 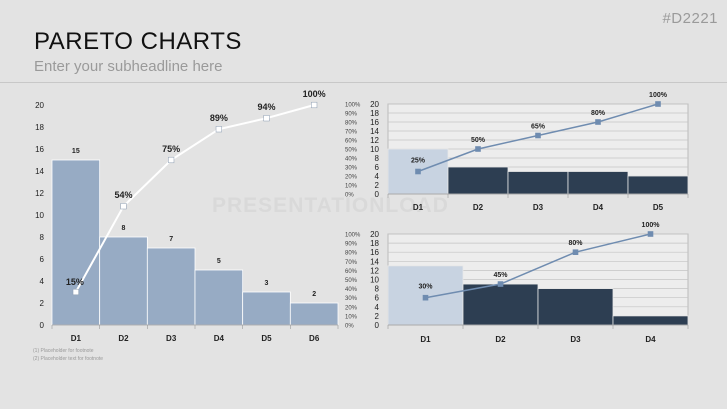 What do you see at coordinates (314, 294) in the screenshot?
I see `bar-value-label: 2` at bounding box center [314, 294].